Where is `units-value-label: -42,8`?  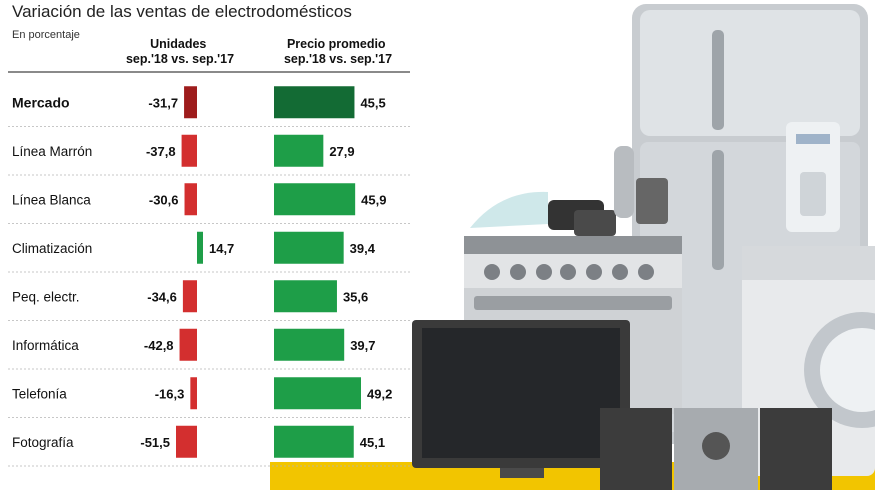 units-value-label: -42,8 is located at coordinates (159, 345).